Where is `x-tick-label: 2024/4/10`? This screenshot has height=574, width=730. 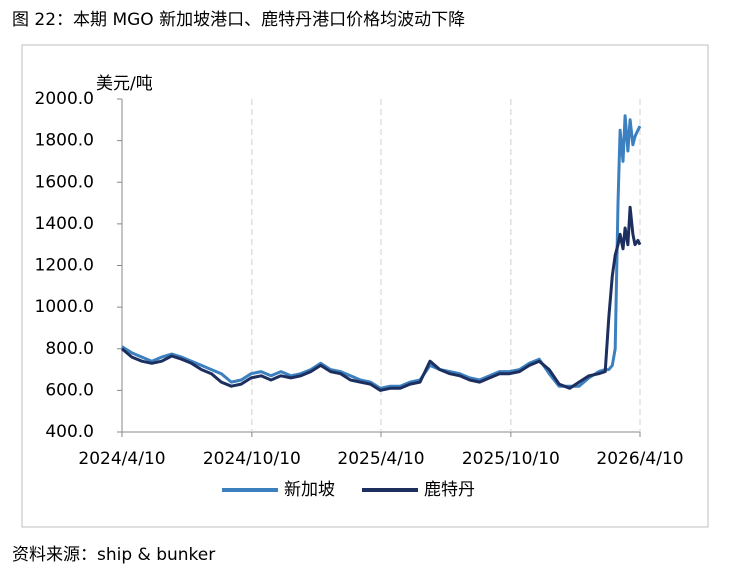
x-tick-label: 2024/4/10 is located at coordinates (121, 459).